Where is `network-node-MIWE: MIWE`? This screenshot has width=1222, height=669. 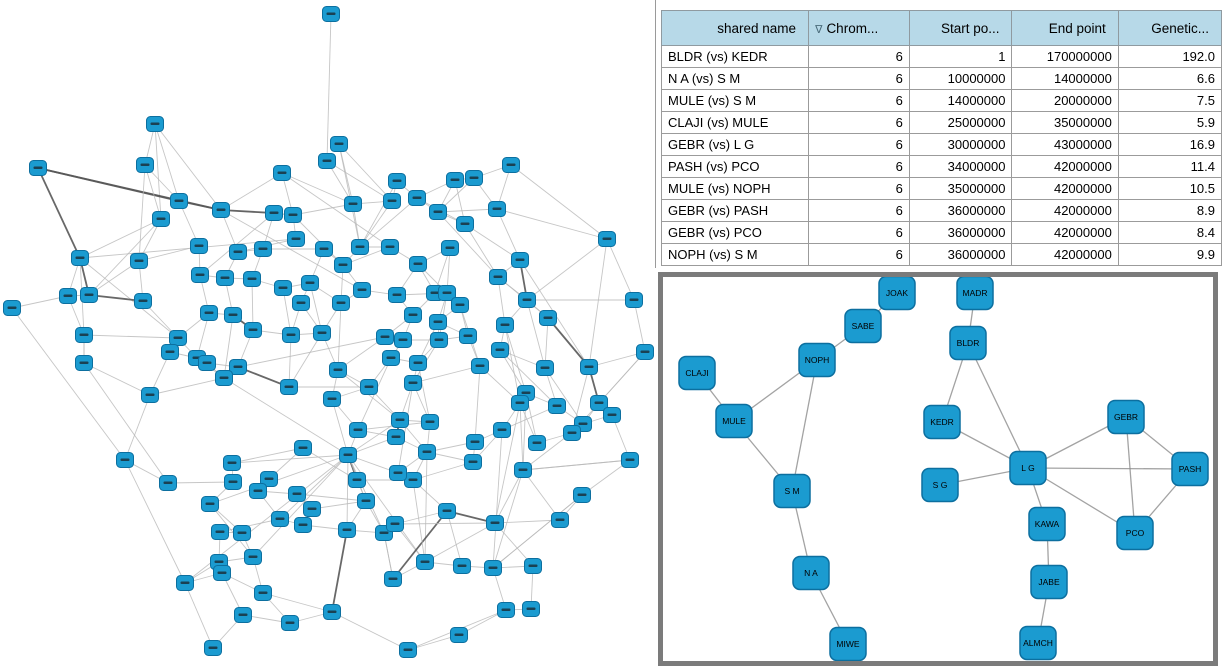 network-node-MIWE: MIWE is located at coordinates (848, 643).